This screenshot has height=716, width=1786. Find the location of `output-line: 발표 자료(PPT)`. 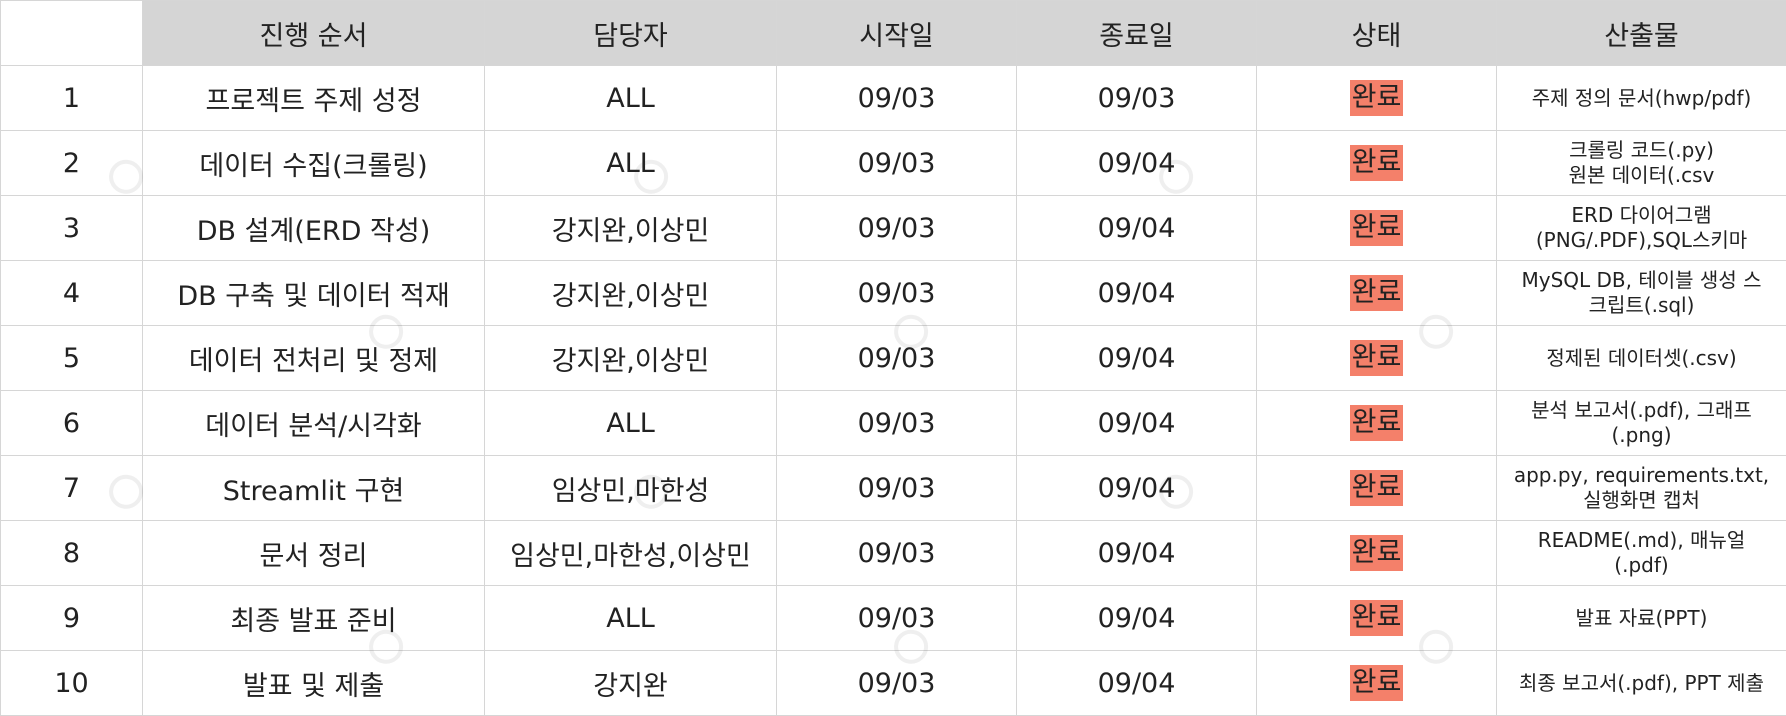

output-line: 발표 자료(PPT) is located at coordinates (1641, 618).